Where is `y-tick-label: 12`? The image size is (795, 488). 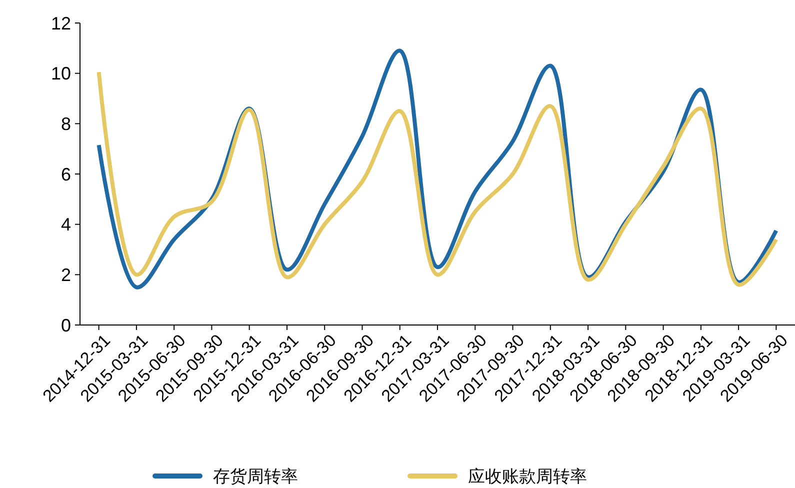
y-tick-label: 12 is located at coordinates (60, 23).